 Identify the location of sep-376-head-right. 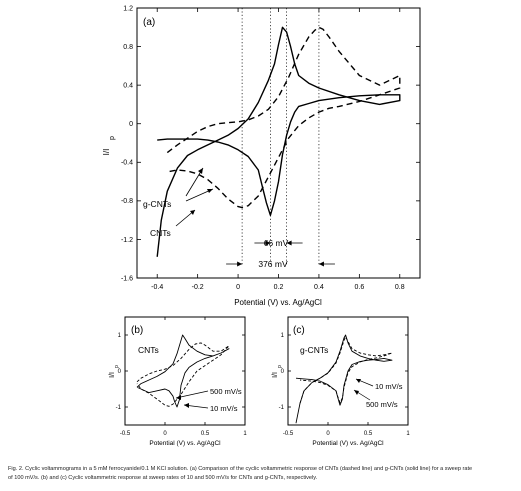
(321, 264).